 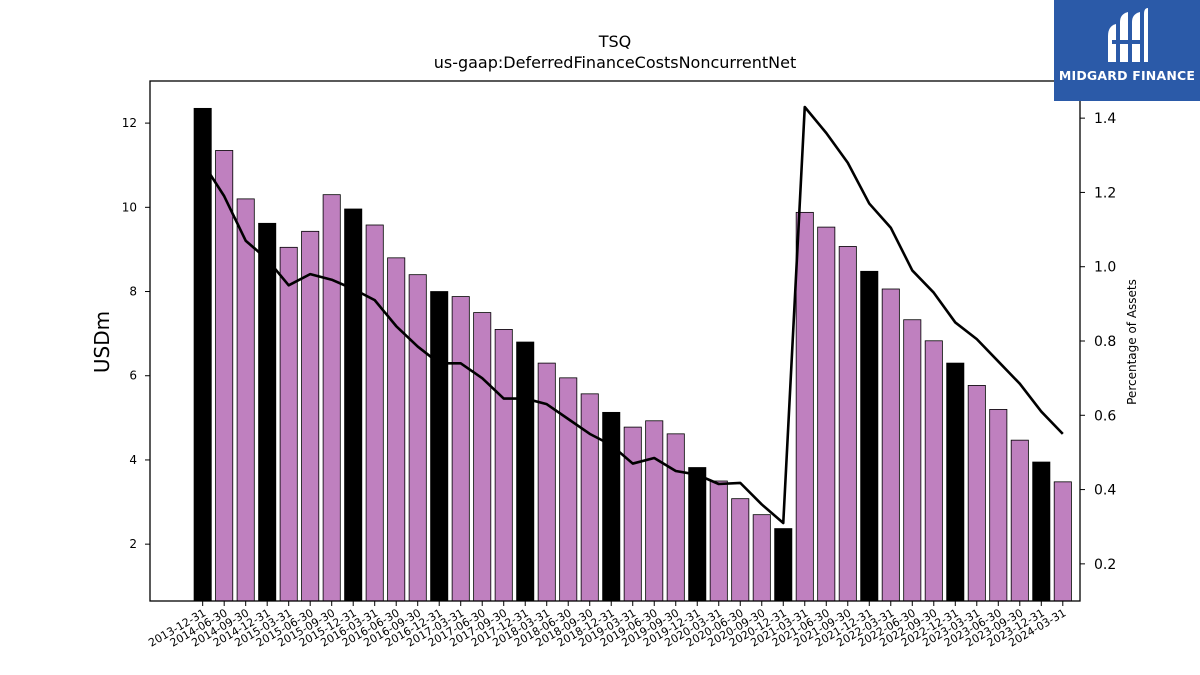 I want to click on y2-tick-label: 0.2, so click(x=1105, y=565).